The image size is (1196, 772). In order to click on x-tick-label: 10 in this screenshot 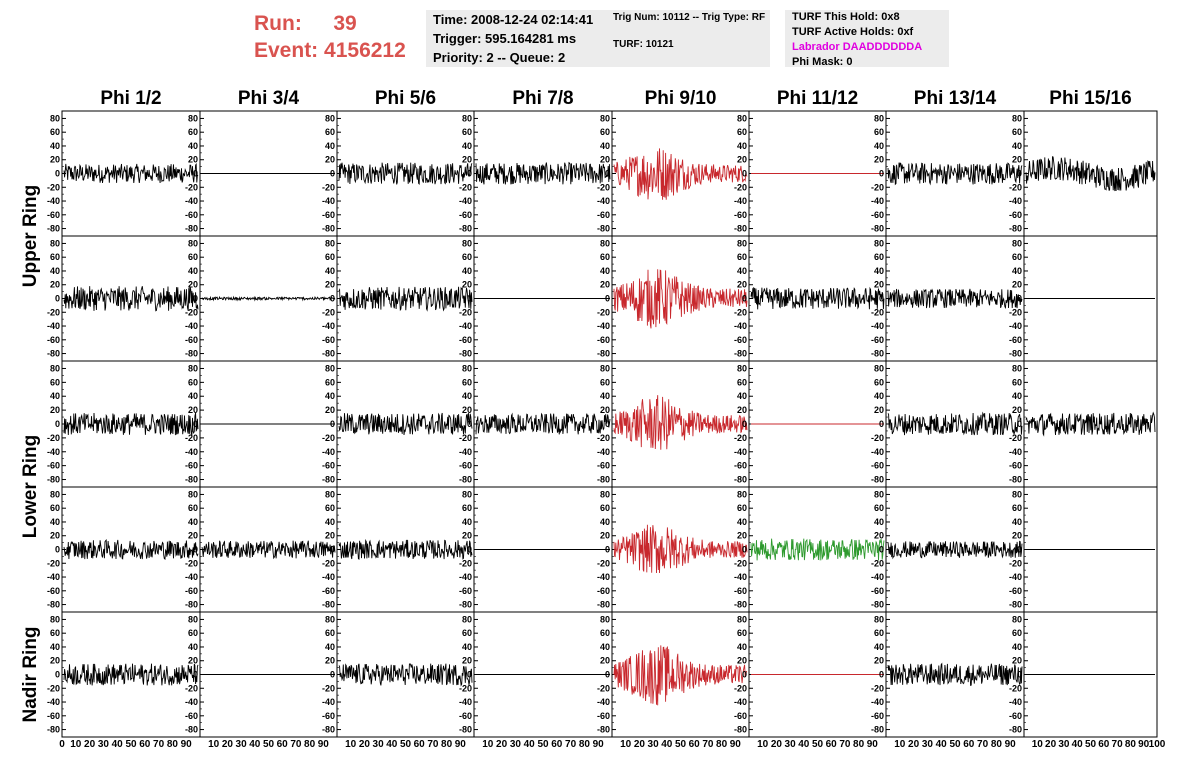, I will do `click(214, 744)`.